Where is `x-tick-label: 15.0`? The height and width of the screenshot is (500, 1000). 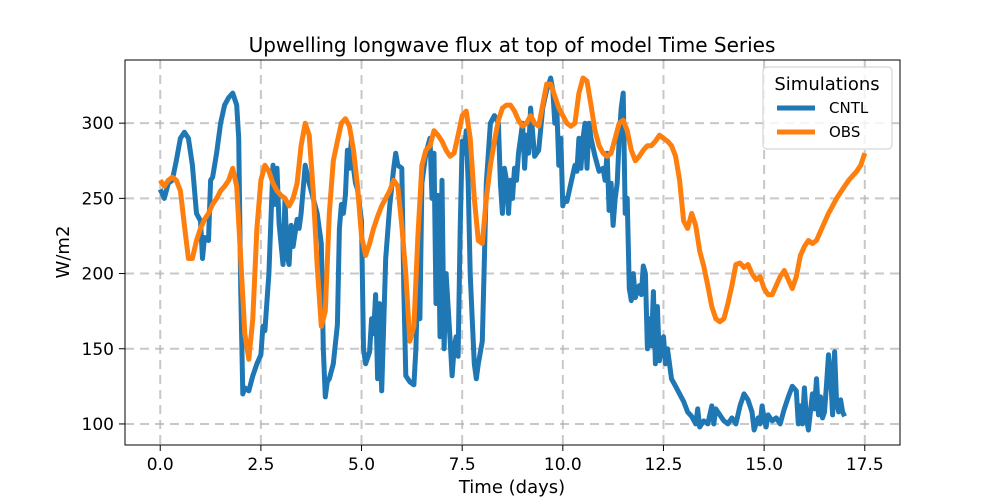 x-tick-label: 15.0 is located at coordinates (764, 465).